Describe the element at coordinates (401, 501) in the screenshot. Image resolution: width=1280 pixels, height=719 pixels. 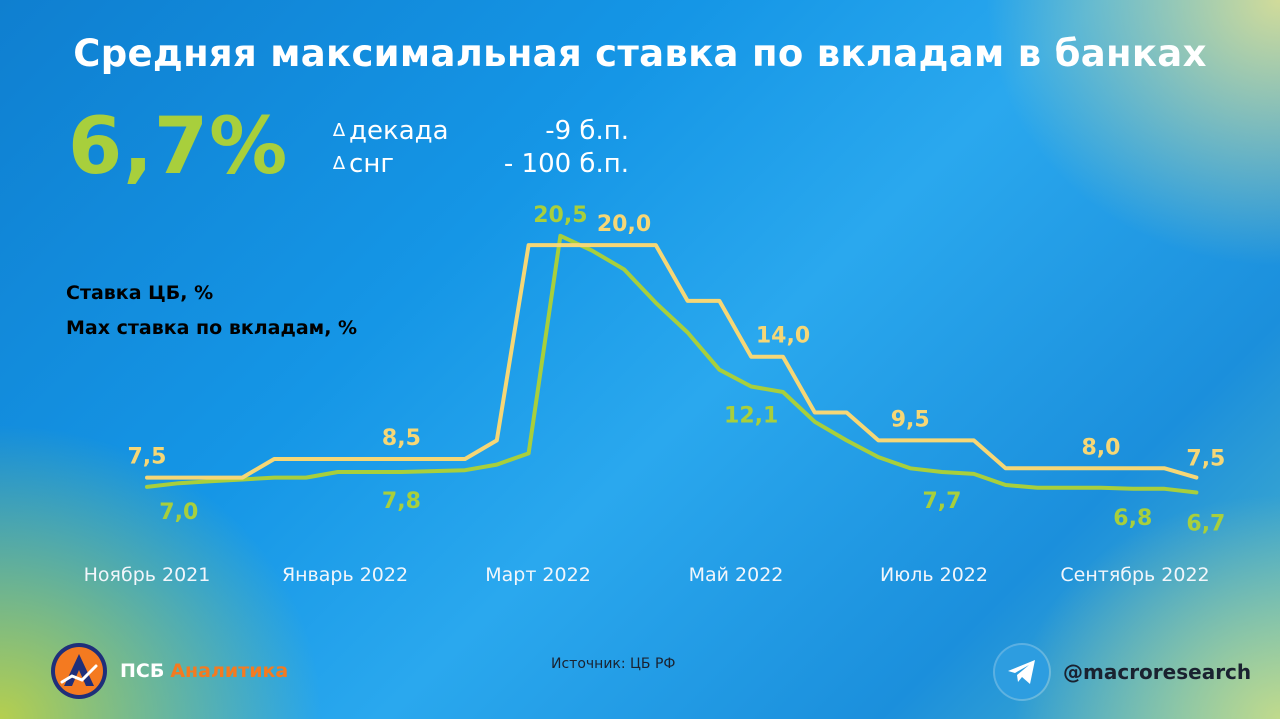
I see `data-label: 7,8` at that location.